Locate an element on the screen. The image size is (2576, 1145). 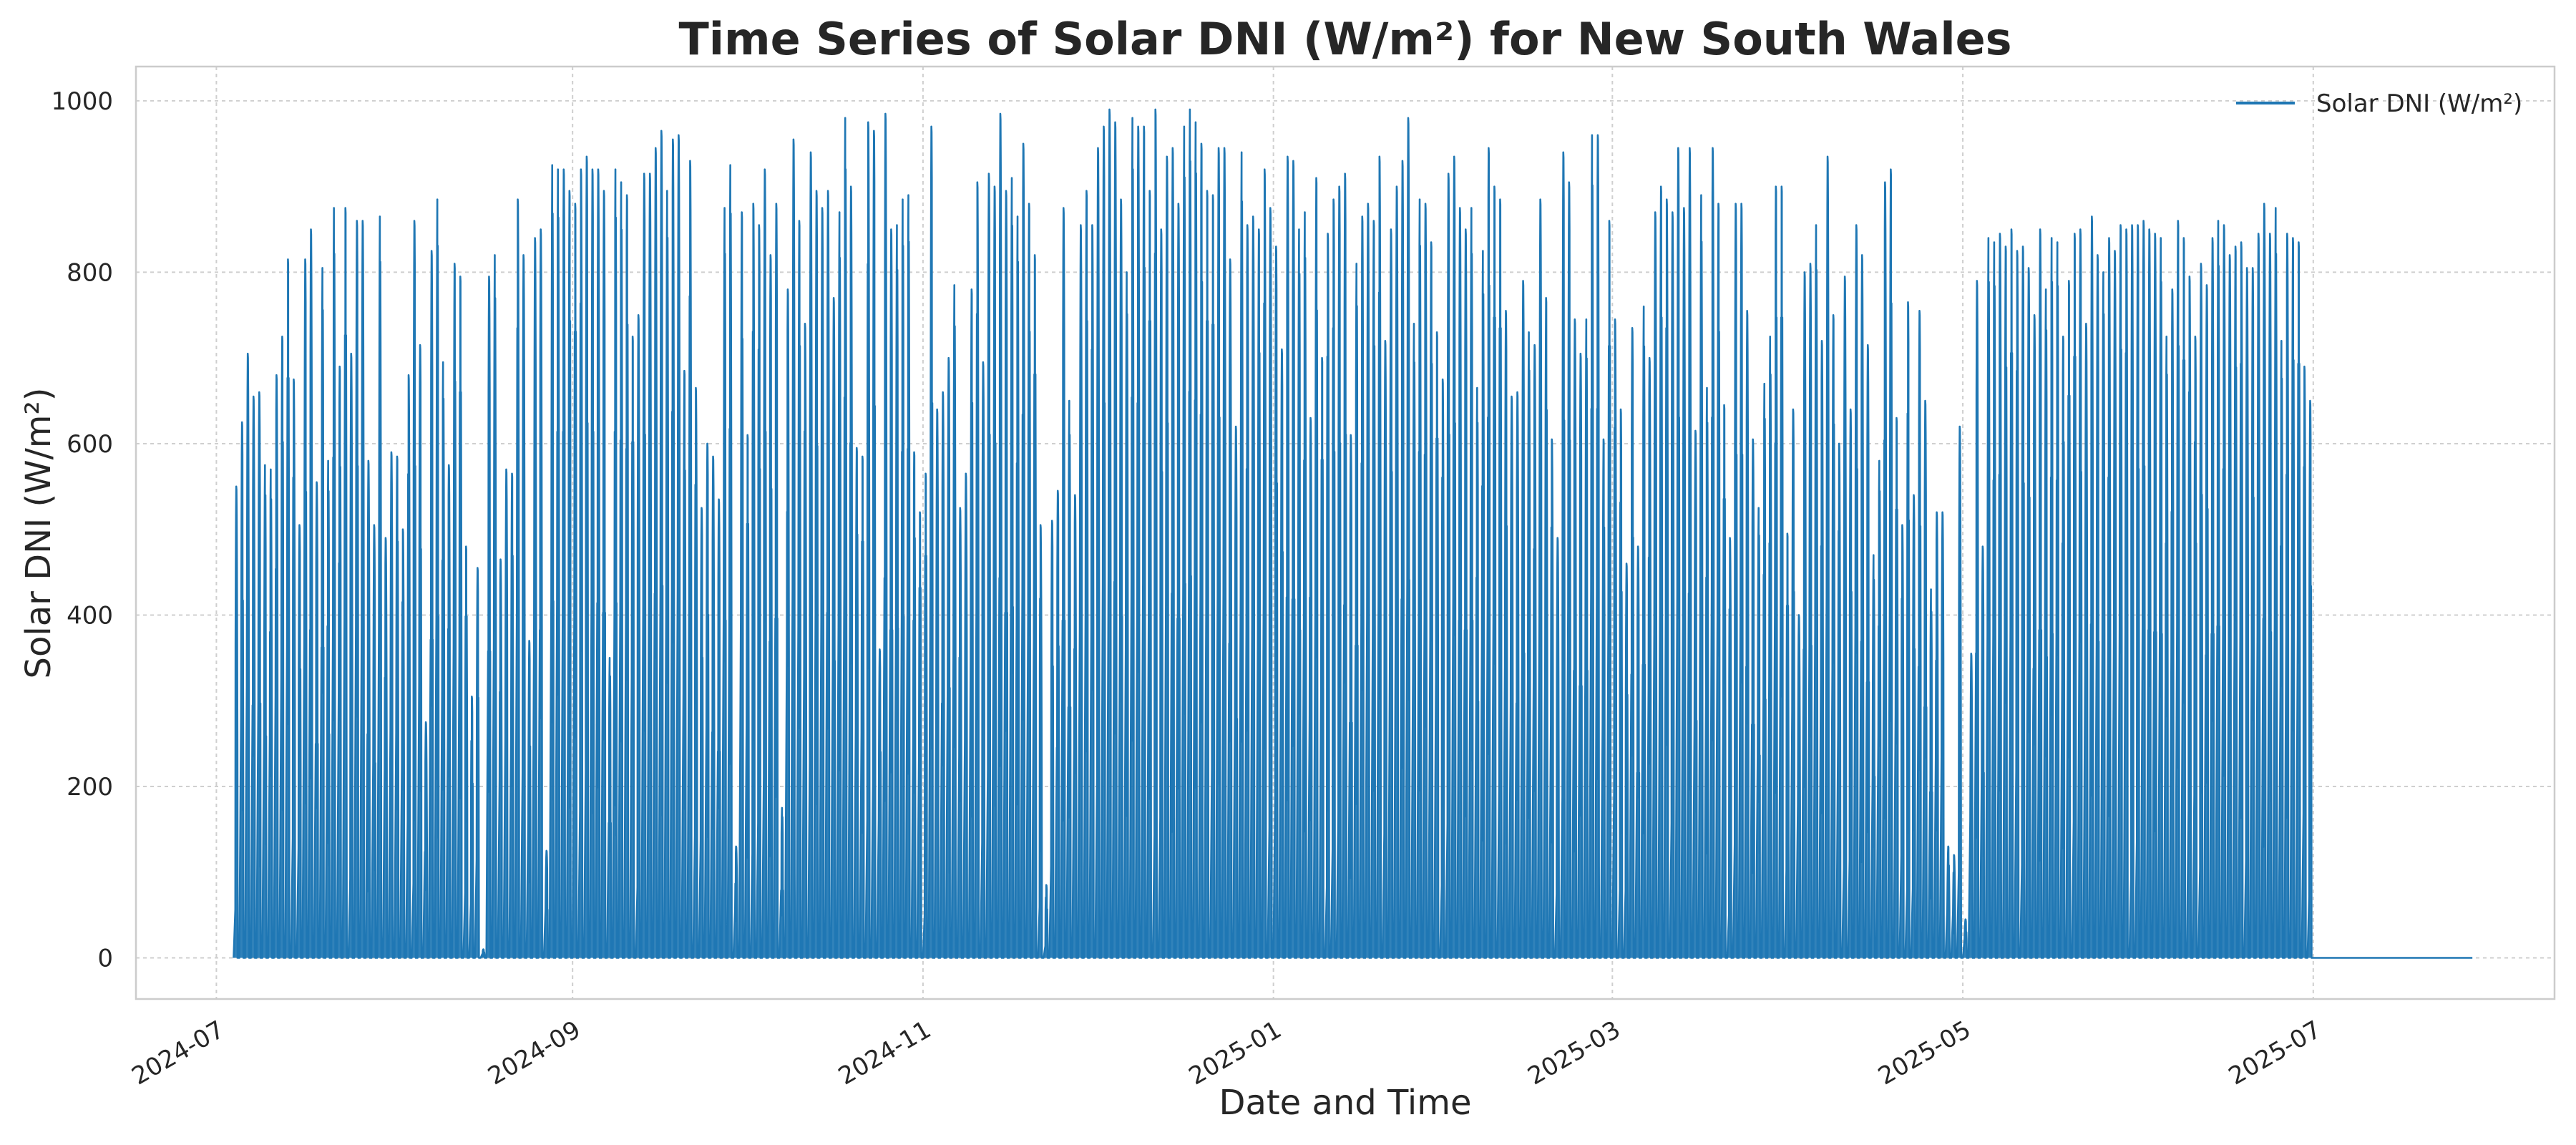
y-tick-labels: 0 200 400 600 800 1000 is located at coordinates (82, 530).